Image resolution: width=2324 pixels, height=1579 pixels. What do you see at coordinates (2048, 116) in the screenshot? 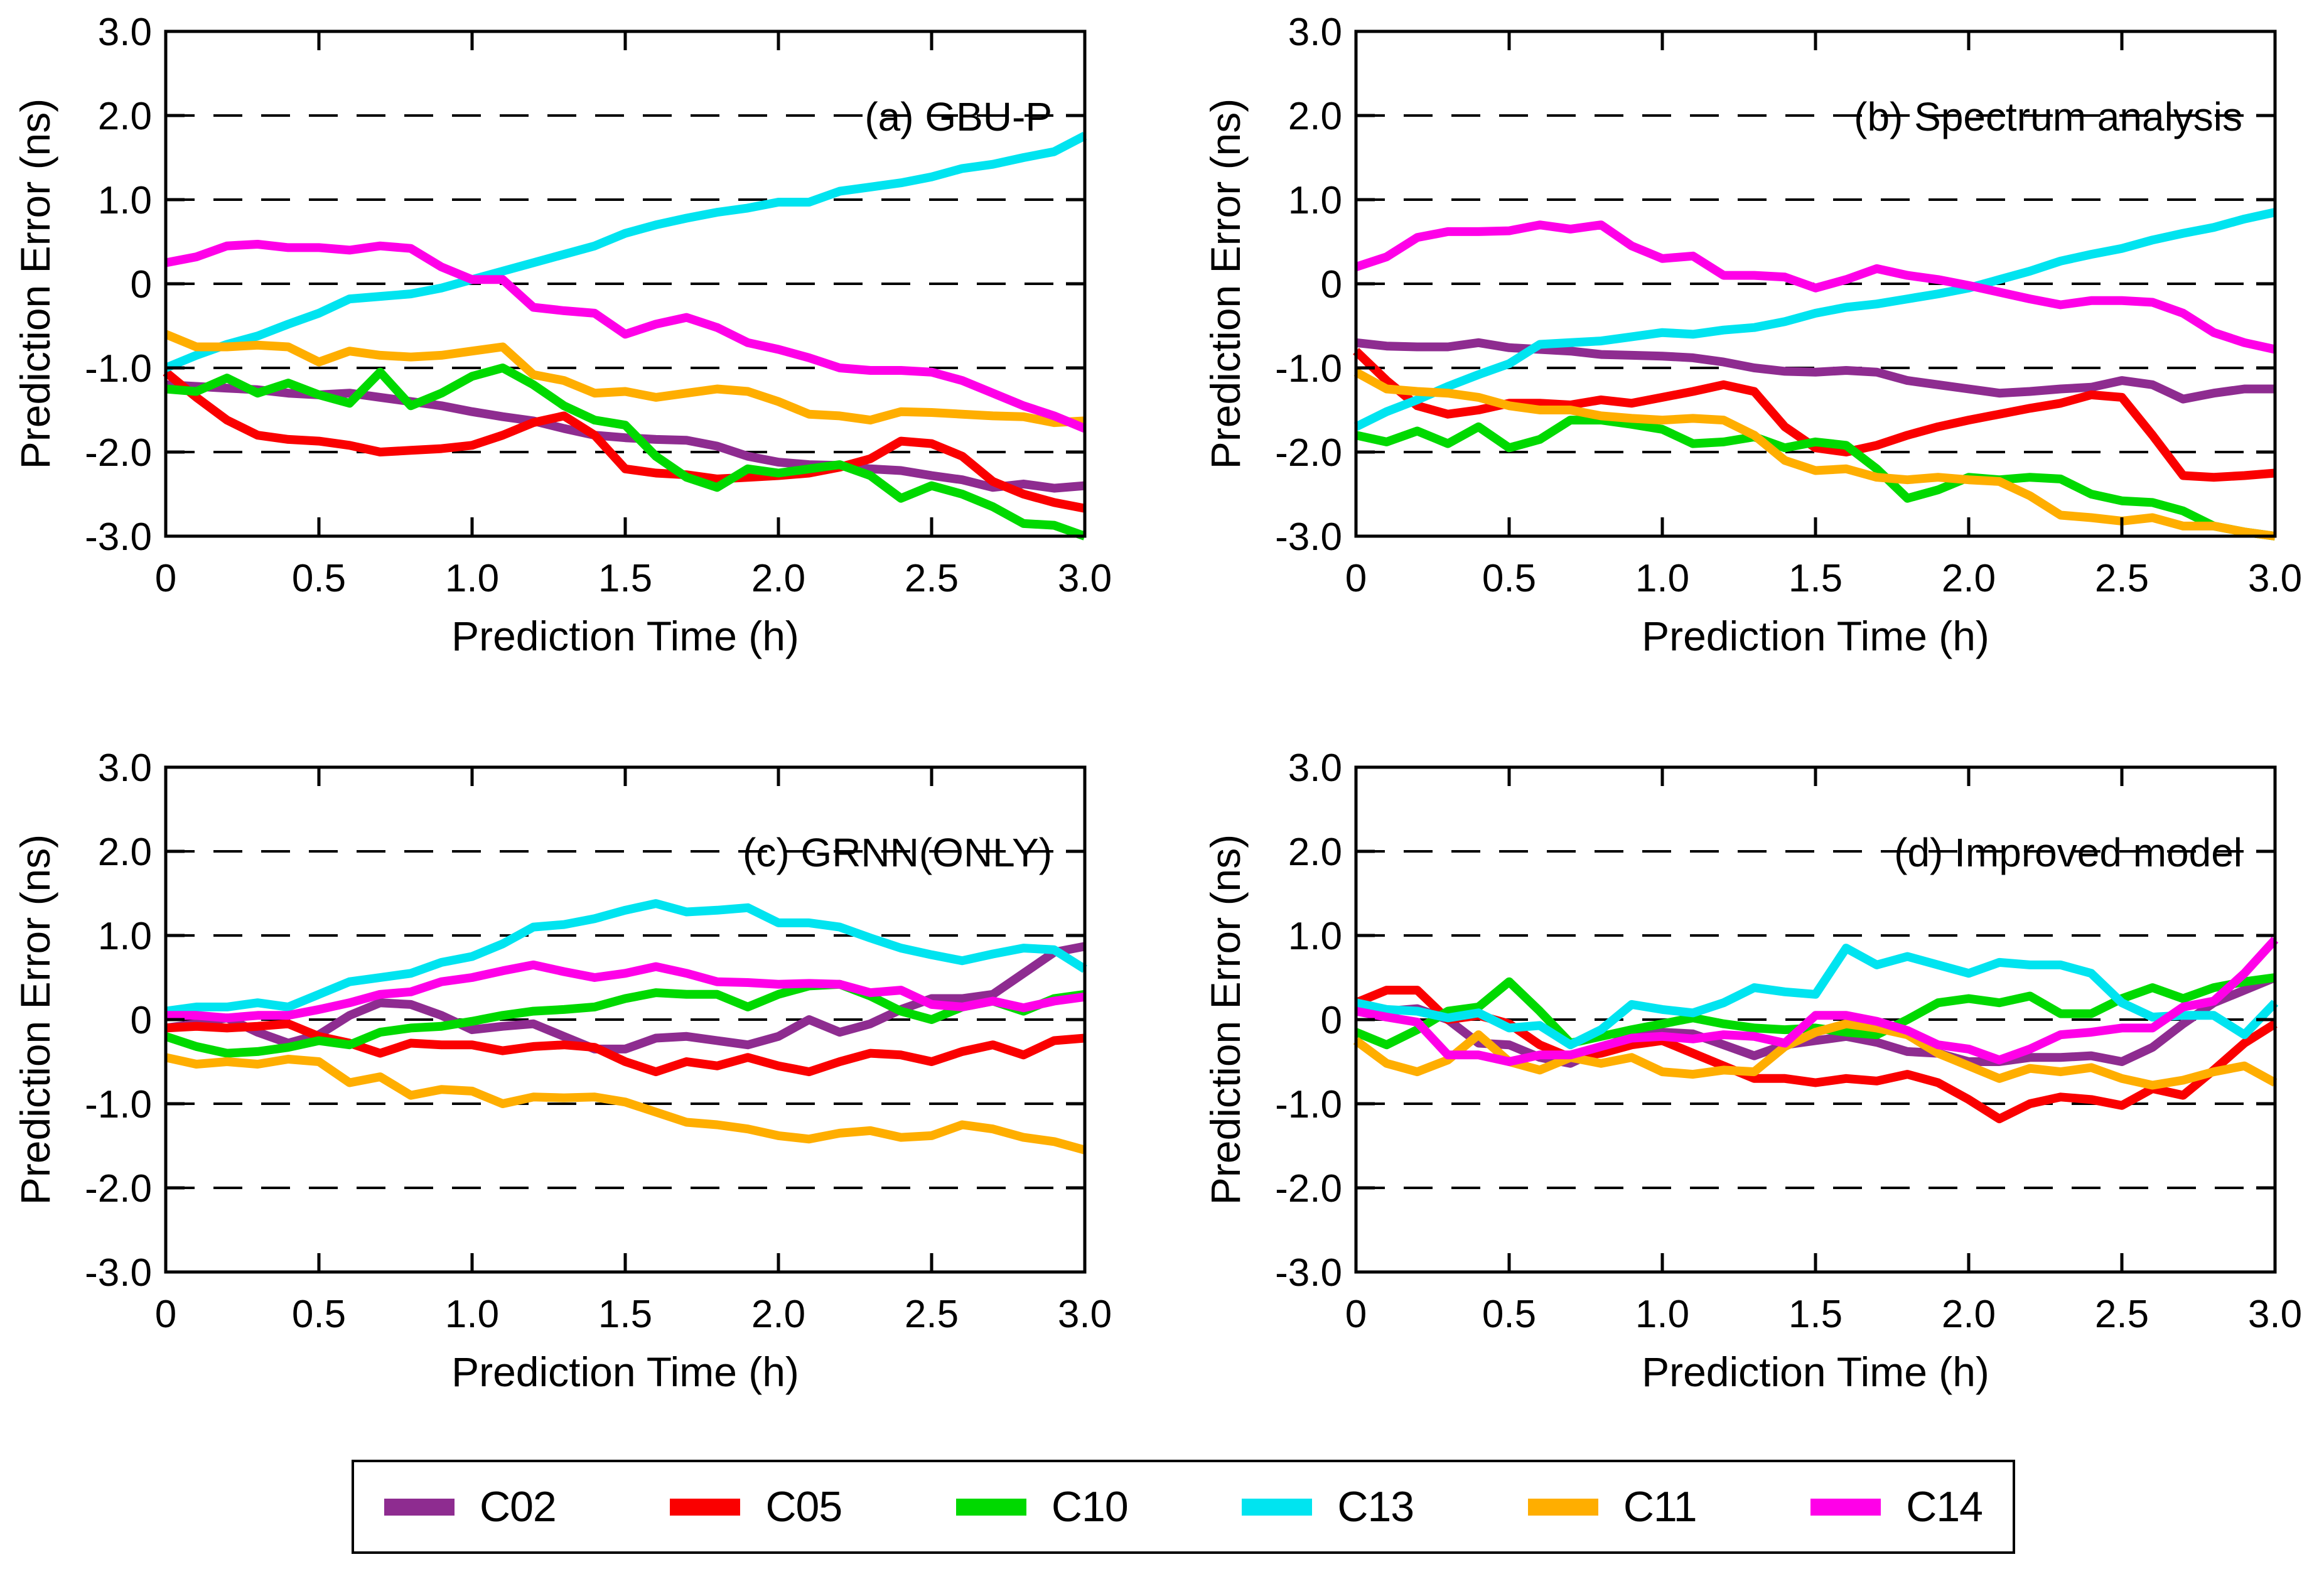
I see `panel-title: (b) Spectrum analysis` at bounding box center [2048, 116].